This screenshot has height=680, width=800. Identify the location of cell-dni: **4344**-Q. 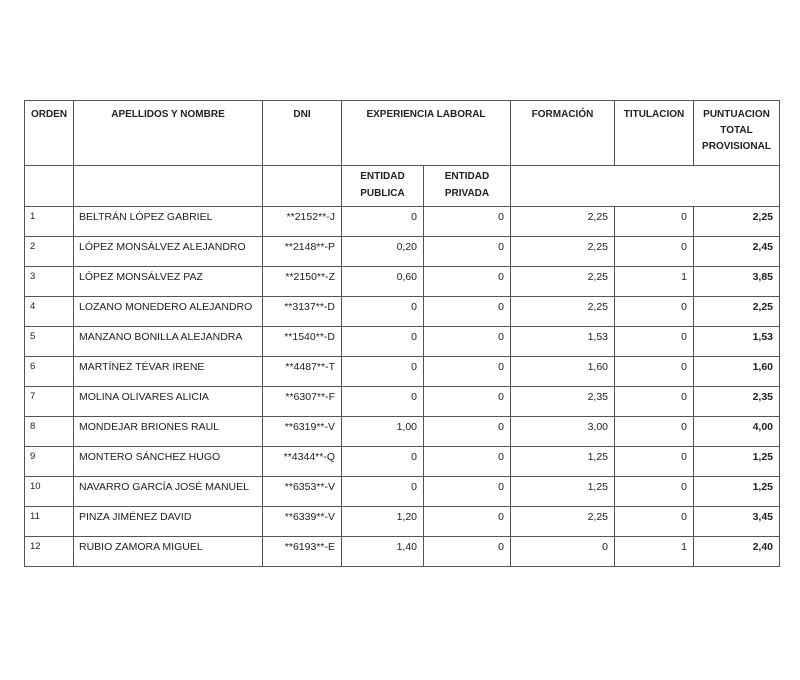
(302, 461).